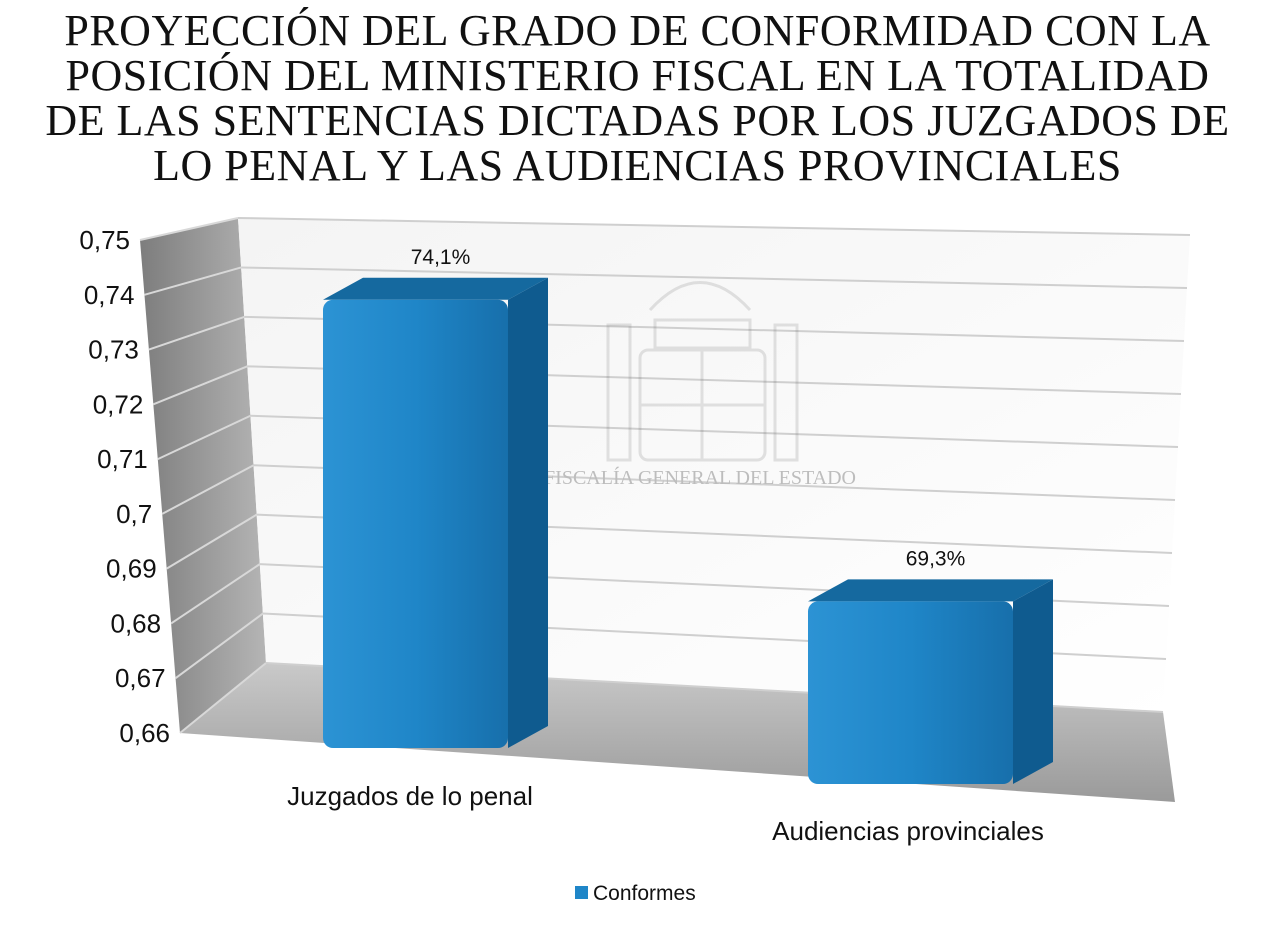 The image size is (1275, 945). What do you see at coordinates (131, 569) in the screenshot?
I see `y-tick-label: 0,69` at bounding box center [131, 569].